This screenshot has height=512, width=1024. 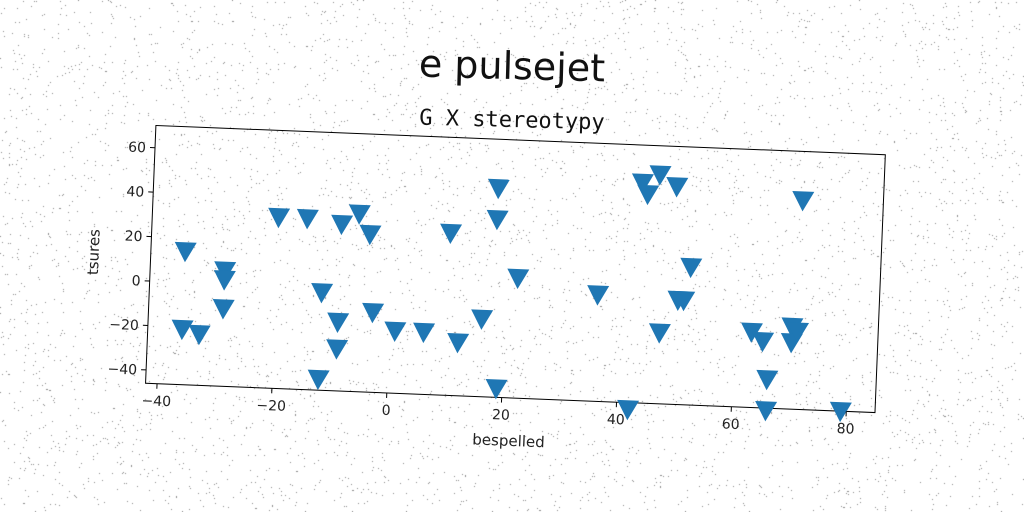 I want to click on y-tick-label: 0, so click(x=136, y=281).